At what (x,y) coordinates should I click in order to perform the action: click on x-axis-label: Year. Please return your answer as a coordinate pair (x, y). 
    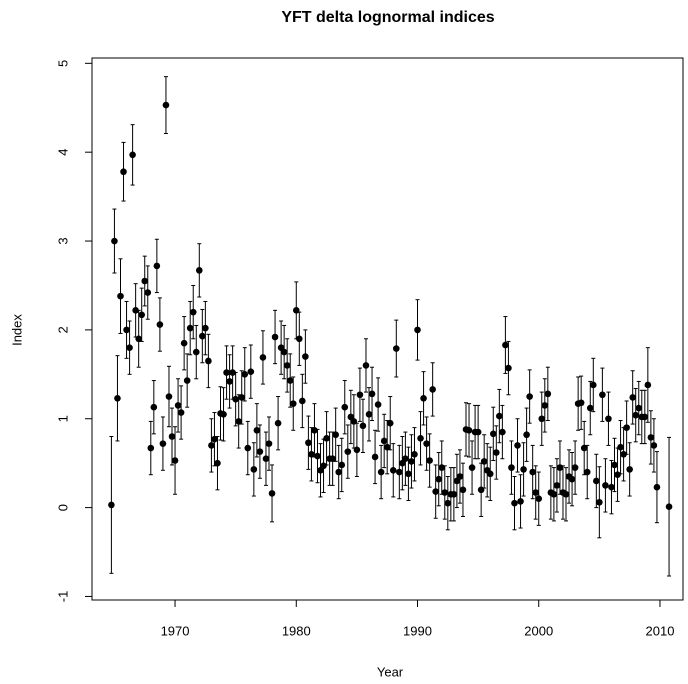
    Looking at the image, I should click on (390, 671).